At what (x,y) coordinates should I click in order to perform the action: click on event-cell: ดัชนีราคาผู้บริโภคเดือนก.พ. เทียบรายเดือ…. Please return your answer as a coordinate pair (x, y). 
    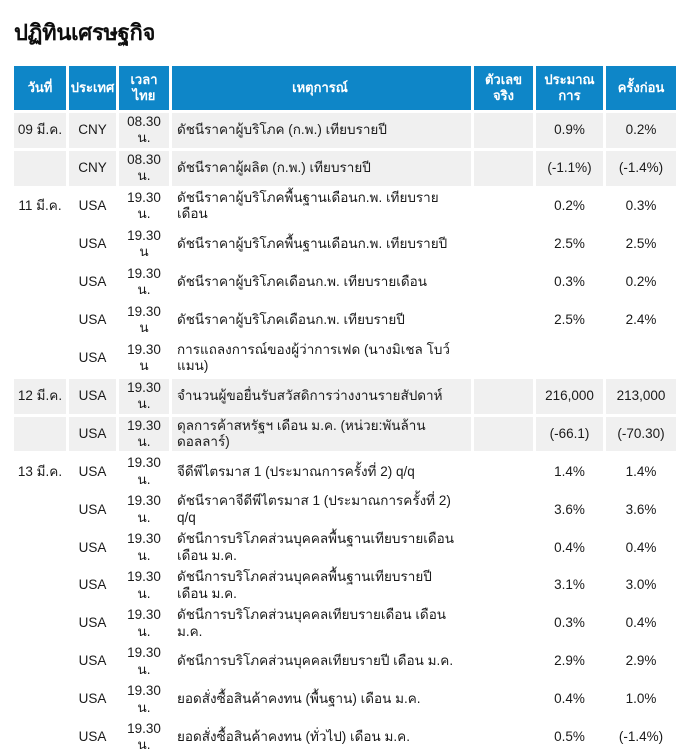
    Looking at the image, I should click on (321, 282).